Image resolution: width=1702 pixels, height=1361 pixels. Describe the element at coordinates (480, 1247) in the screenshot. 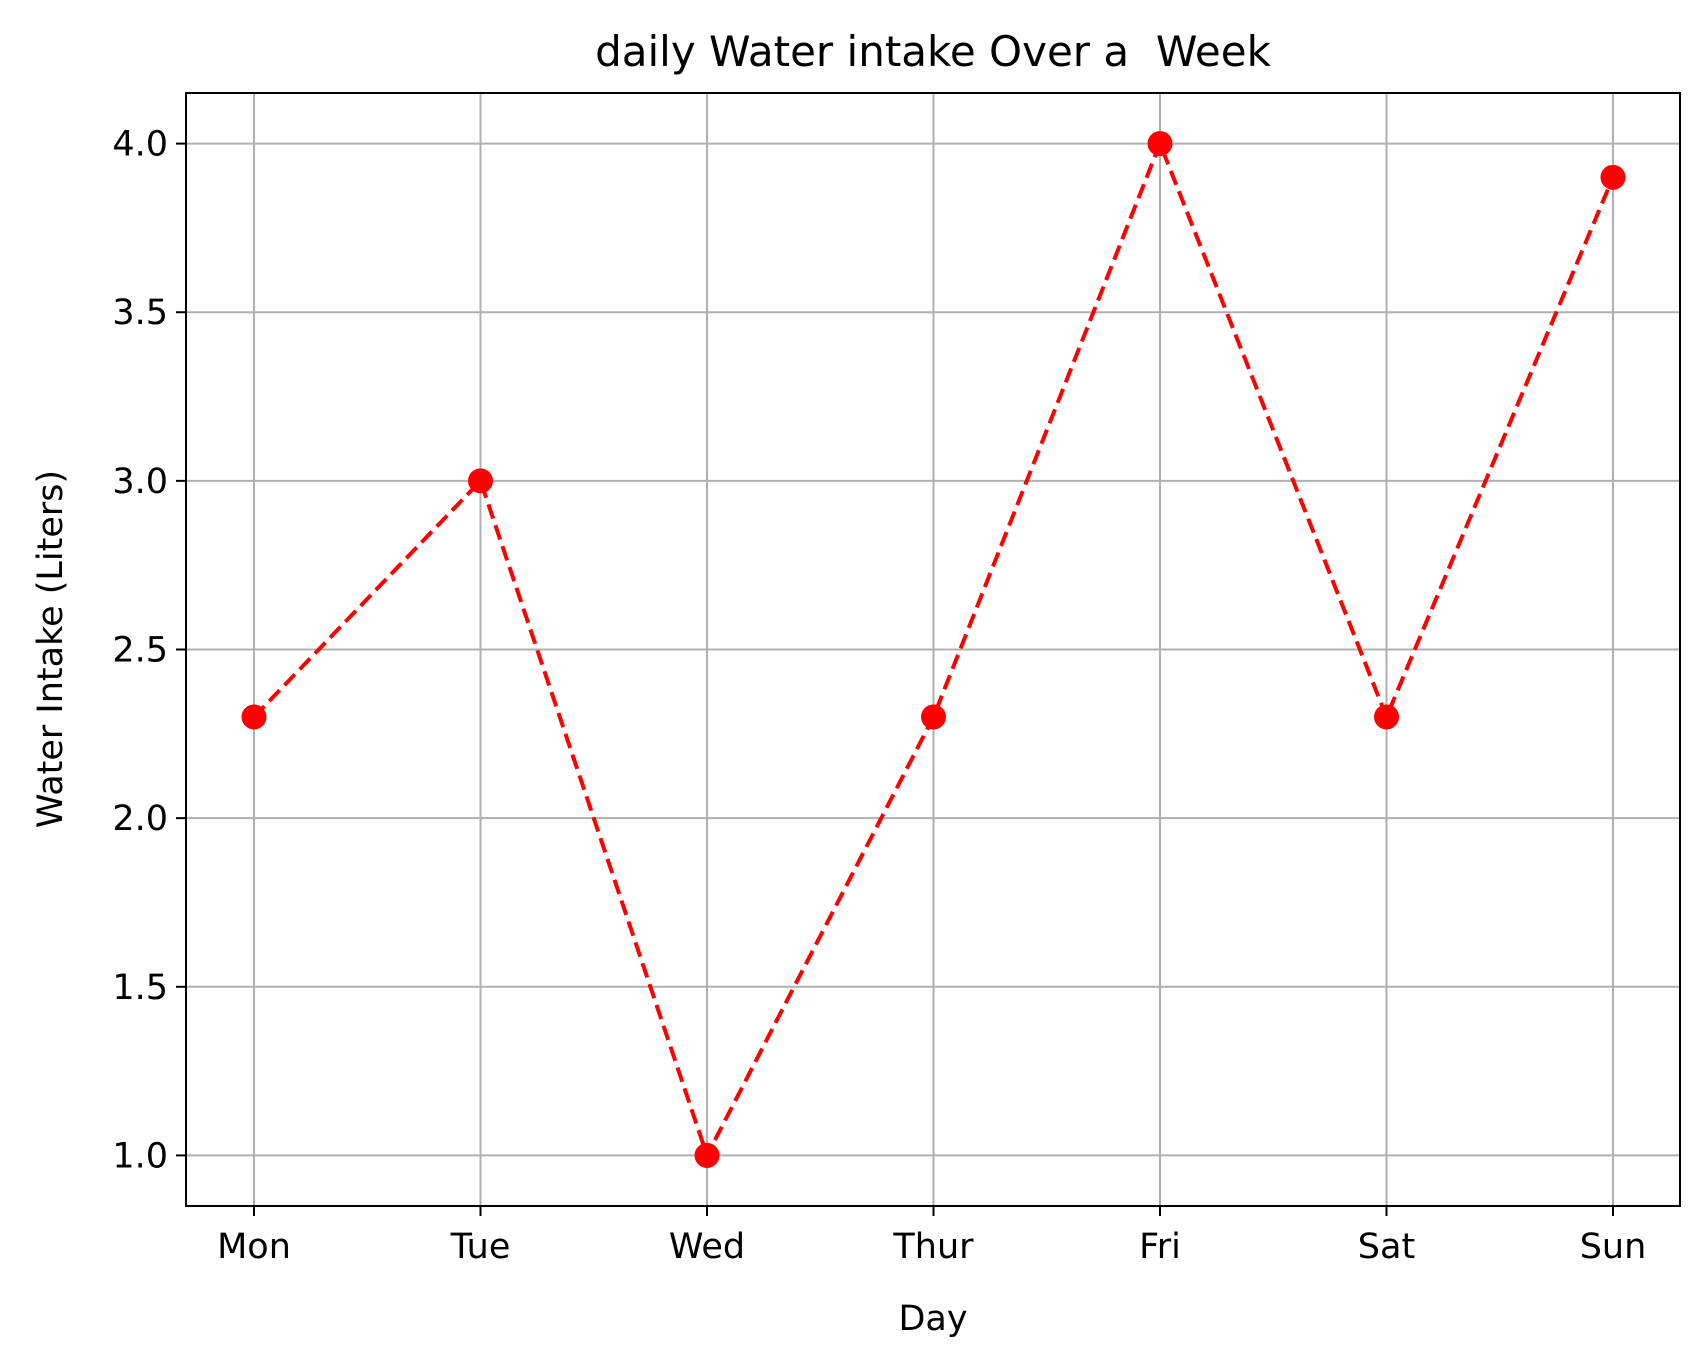

I see `x-tick-label: Tue` at that location.